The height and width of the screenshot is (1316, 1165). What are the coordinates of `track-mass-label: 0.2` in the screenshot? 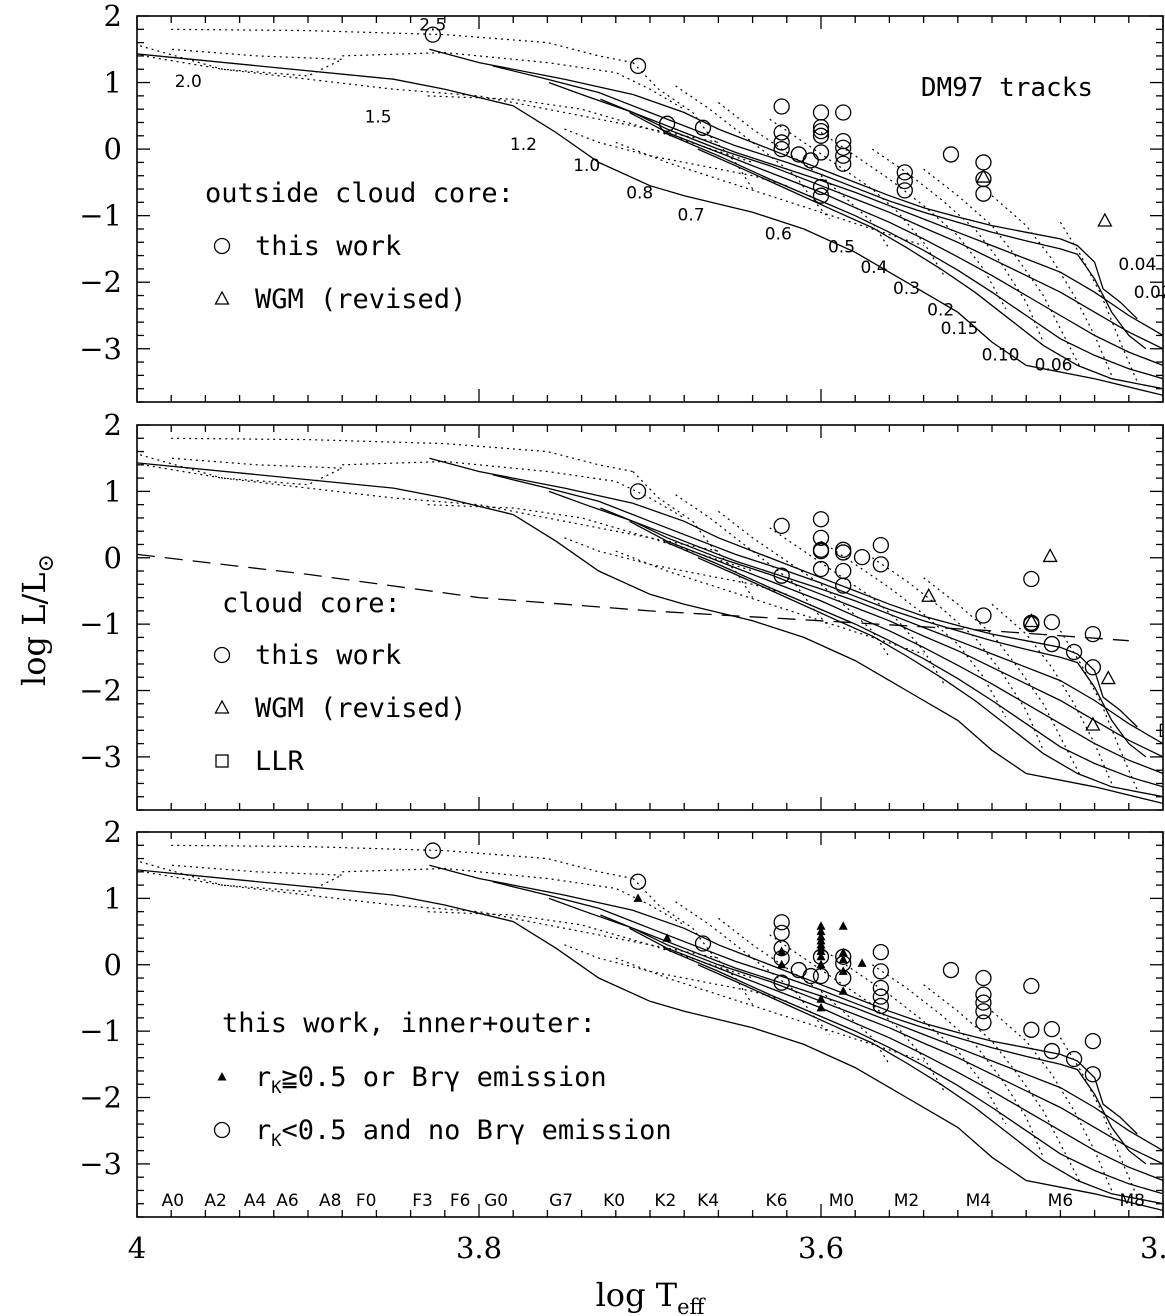 It's located at (940, 310).